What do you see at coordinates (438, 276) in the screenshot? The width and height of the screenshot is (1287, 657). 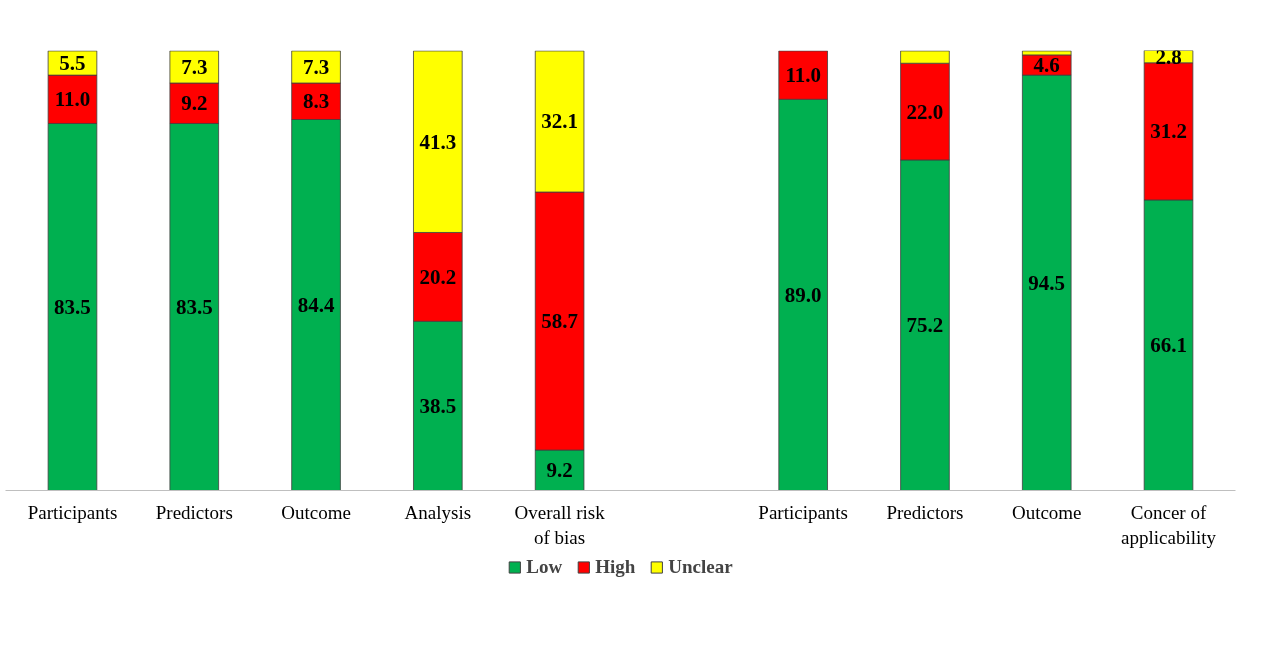 I see `data-label: 20.2` at bounding box center [438, 276].